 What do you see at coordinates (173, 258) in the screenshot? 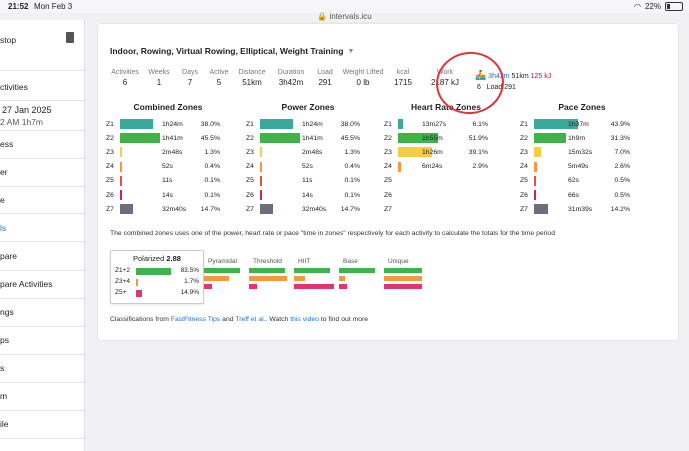
I see `polarization-index: 2.88` at bounding box center [173, 258].